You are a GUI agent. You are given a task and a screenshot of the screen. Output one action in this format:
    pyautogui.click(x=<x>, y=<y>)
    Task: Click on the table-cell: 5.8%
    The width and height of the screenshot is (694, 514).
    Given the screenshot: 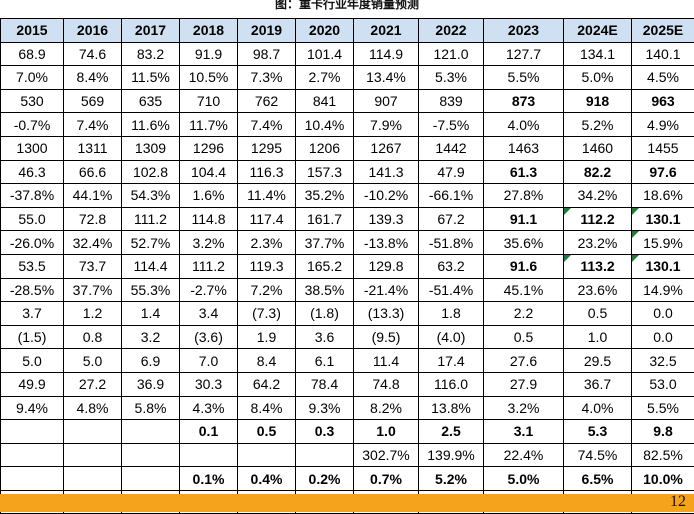 What is the action you would take?
    pyautogui.click(x=151, y=408)
    